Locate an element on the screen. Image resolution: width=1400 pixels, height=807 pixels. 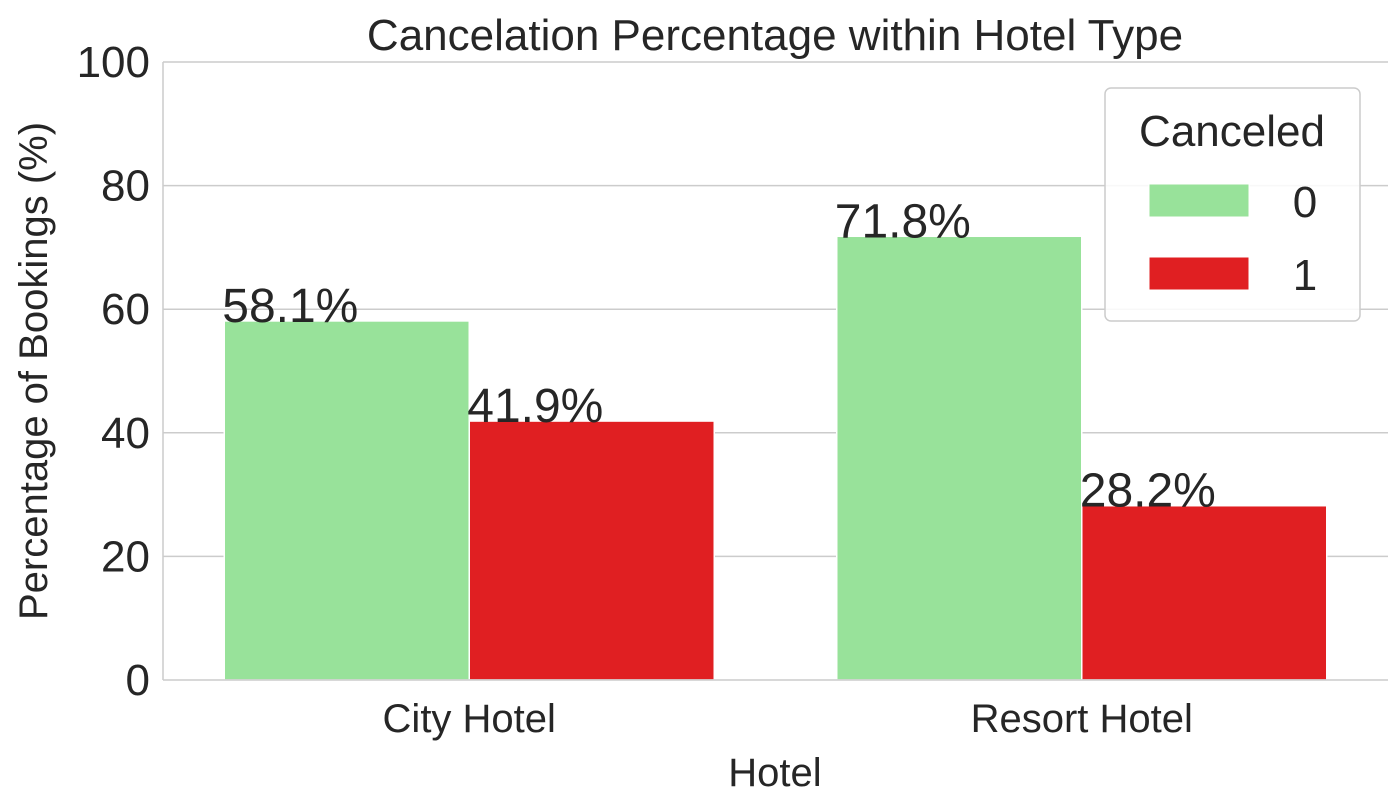
x-tick-label: City Hotel is located at coordinates (469, 719).